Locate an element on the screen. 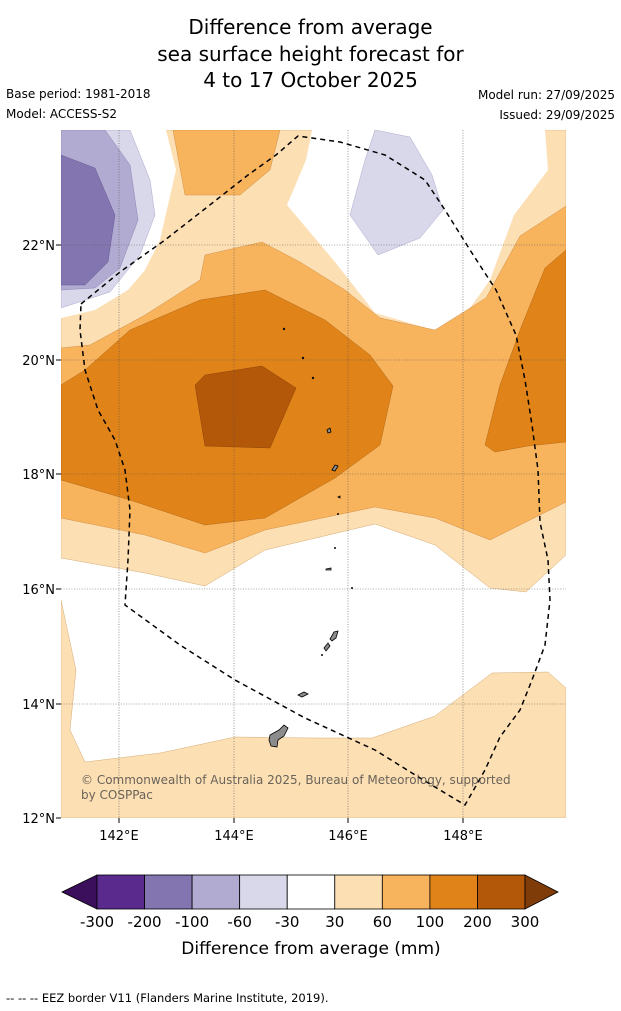  colorbar-ticks: -300 -200 -100 -60 -30 30 60 100 200 300 is located at coordinates (309, 922).